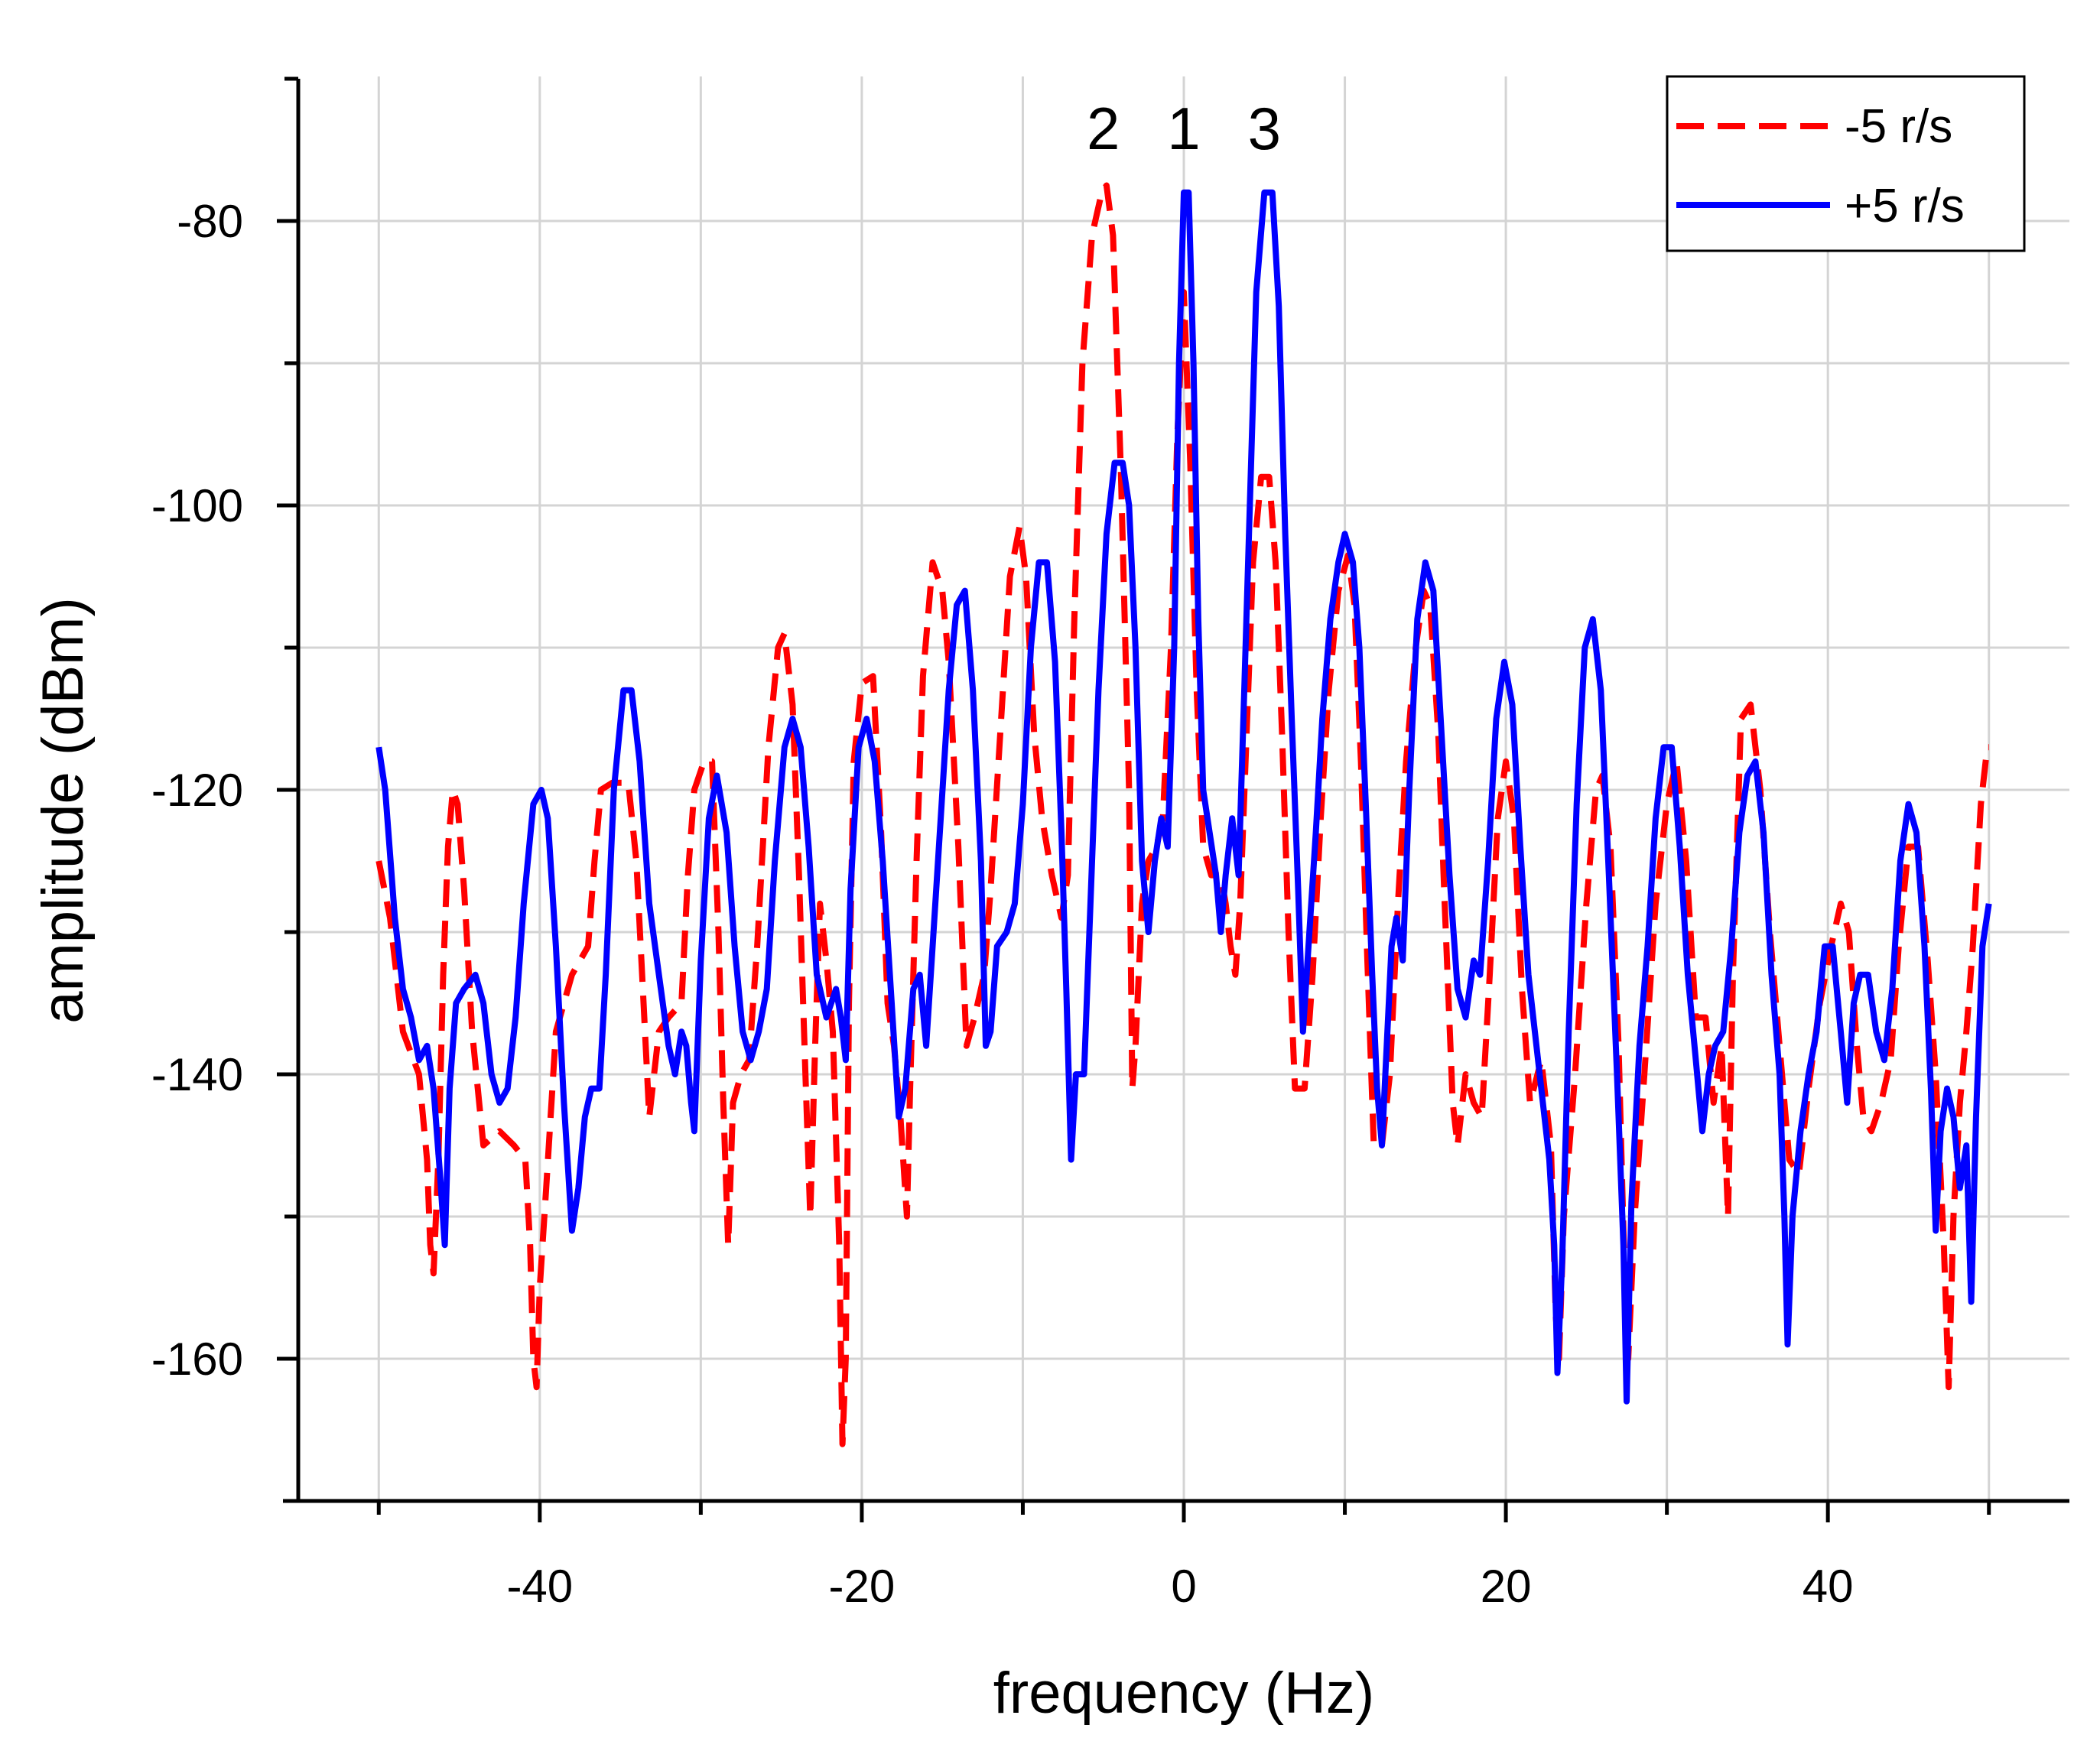 The image size is (2100, 1738). Describe the element at coordinates (197, 1074) in the screenshot. I see `y-tick-label: -140` at that location.